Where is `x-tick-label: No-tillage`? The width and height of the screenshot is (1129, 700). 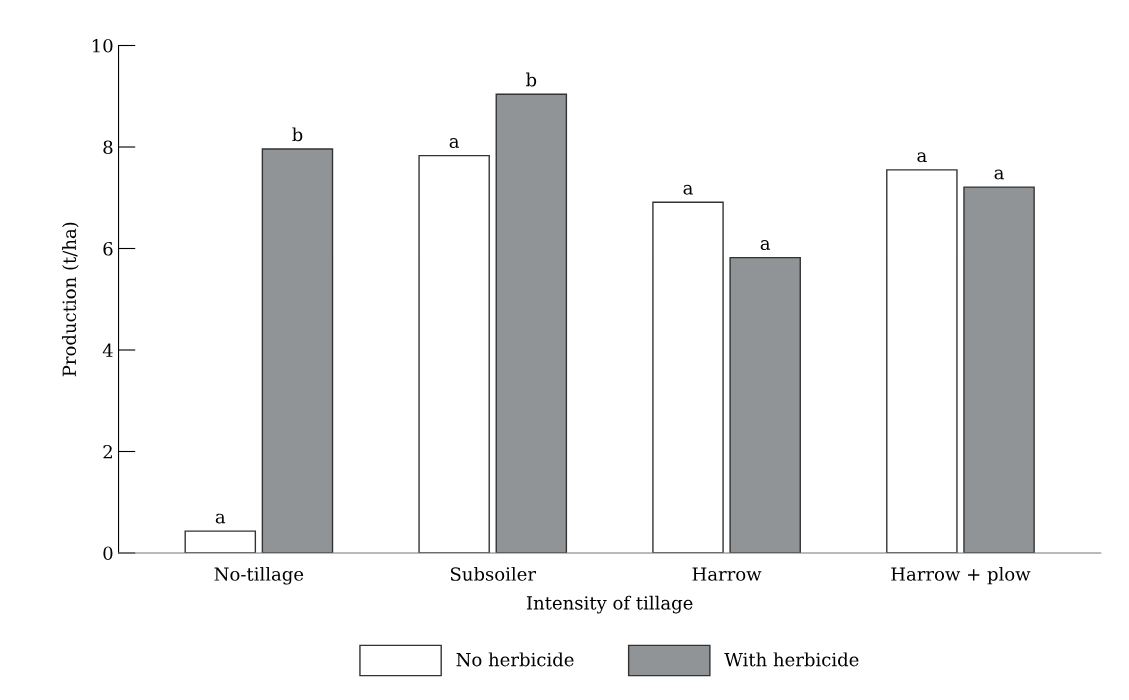 x-tick-label: No-tillage is located at coordinates (259, 575).